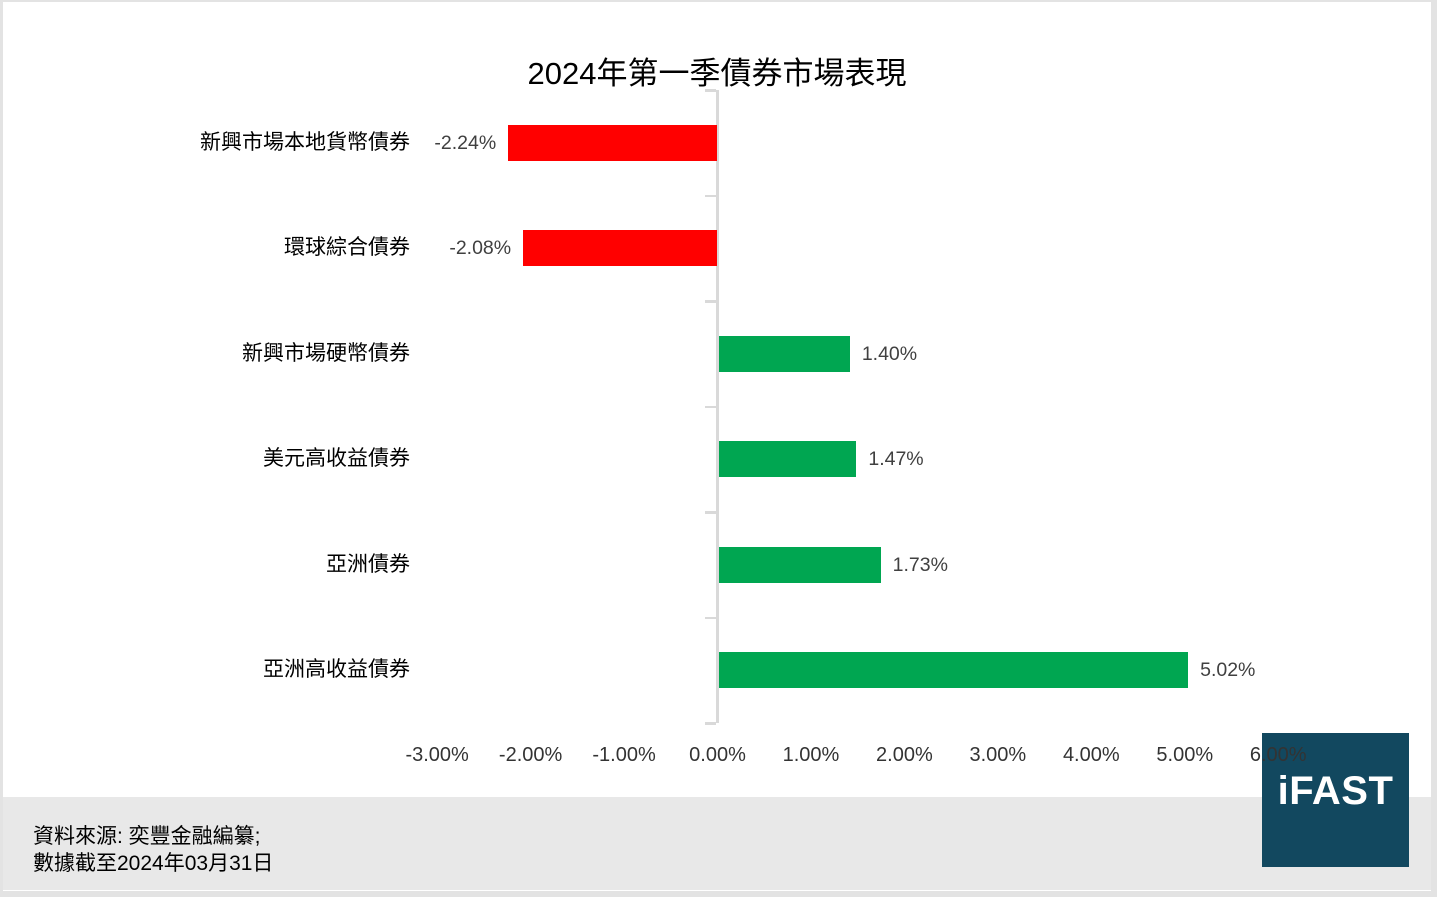  Describe the element at coordinates (920, 564) in the screenshot. I see `value-label: 1.73%` at that location.